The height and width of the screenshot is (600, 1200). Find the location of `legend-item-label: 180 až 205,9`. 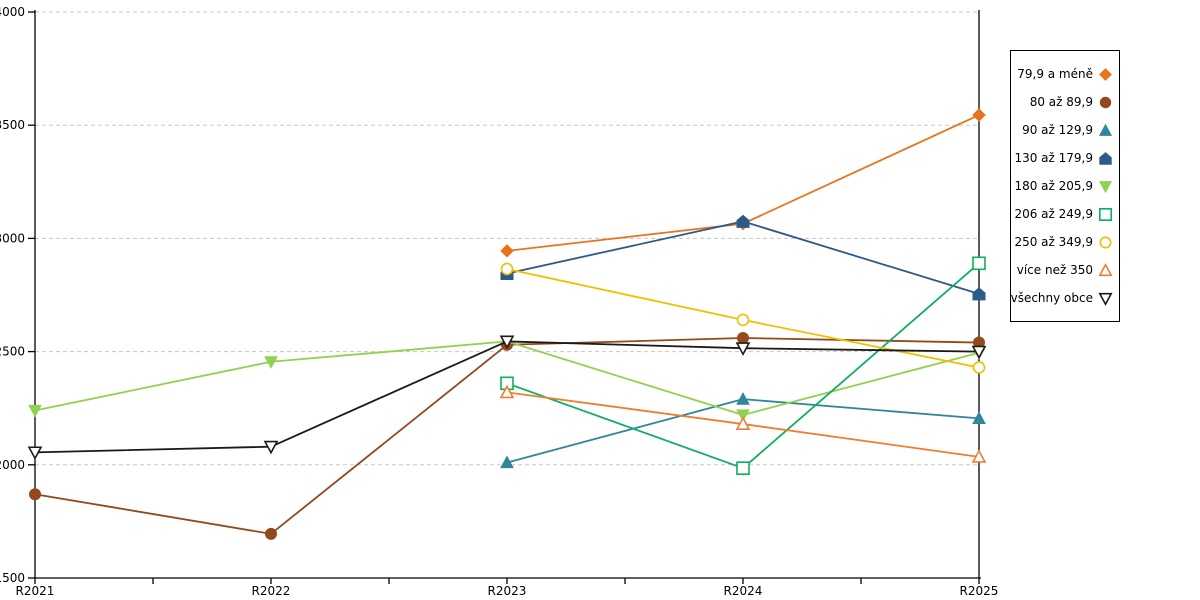

legend-item-label: 180 až 205,9 is located at coordinates (1053, 186).